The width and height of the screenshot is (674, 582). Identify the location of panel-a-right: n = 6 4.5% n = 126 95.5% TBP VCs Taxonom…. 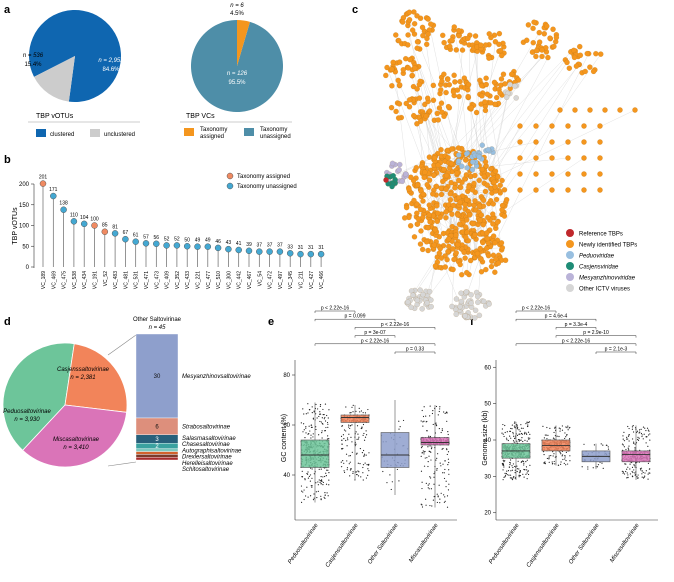
(236, 71).